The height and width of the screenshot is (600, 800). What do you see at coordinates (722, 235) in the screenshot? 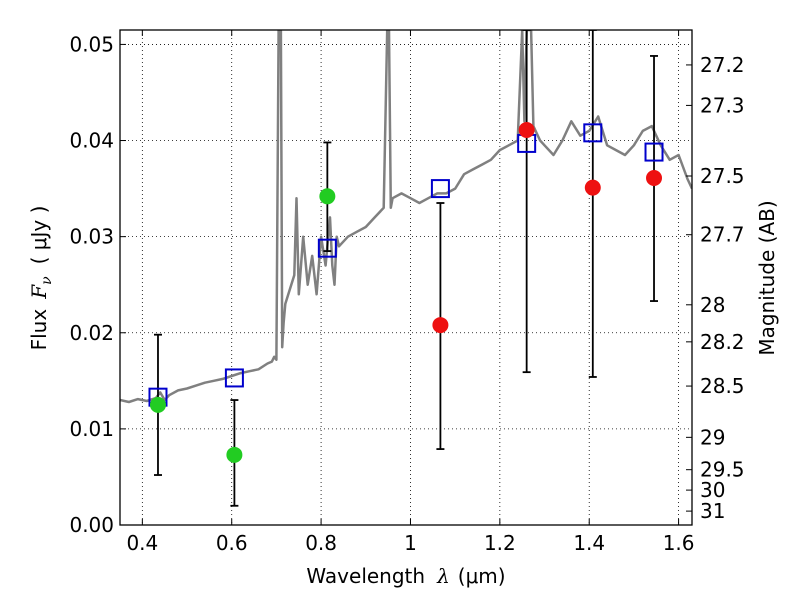
I see `magnitude-tick-label: 27.7` at bounding box center [722, 235].